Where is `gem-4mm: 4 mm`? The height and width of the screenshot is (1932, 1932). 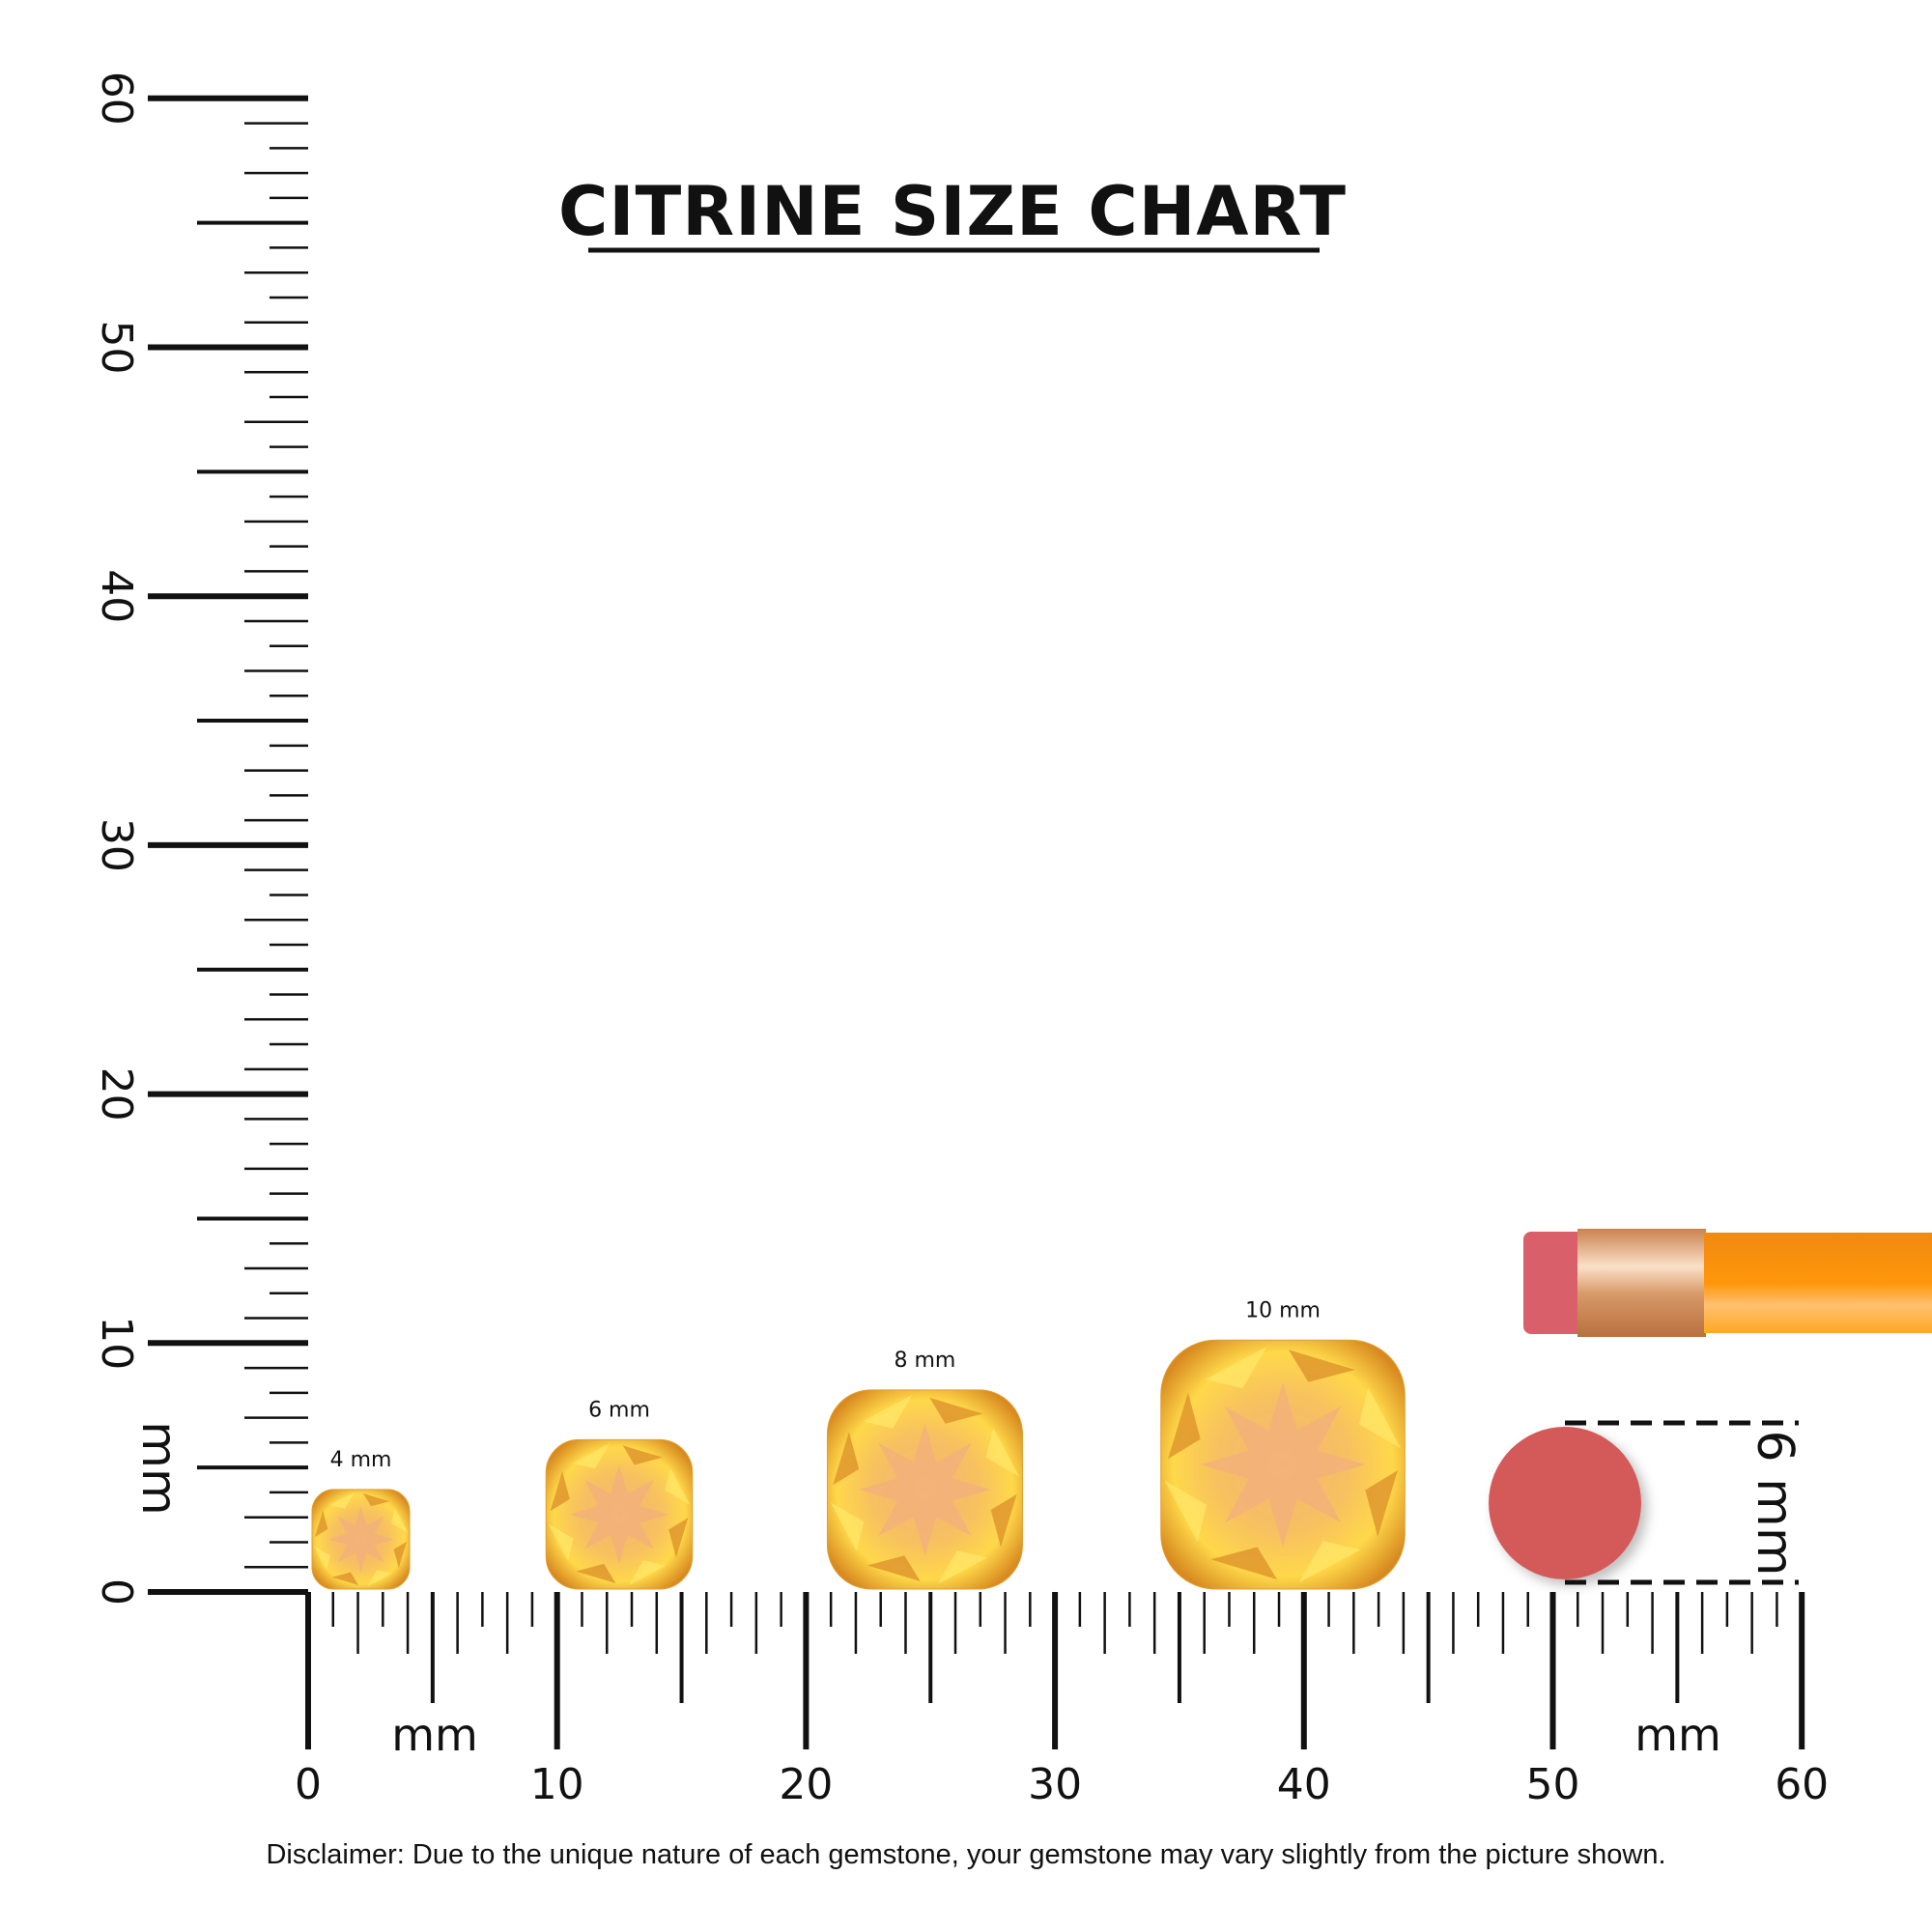 gem-4mm: 4 mm is located at coordinates (361, 1519).